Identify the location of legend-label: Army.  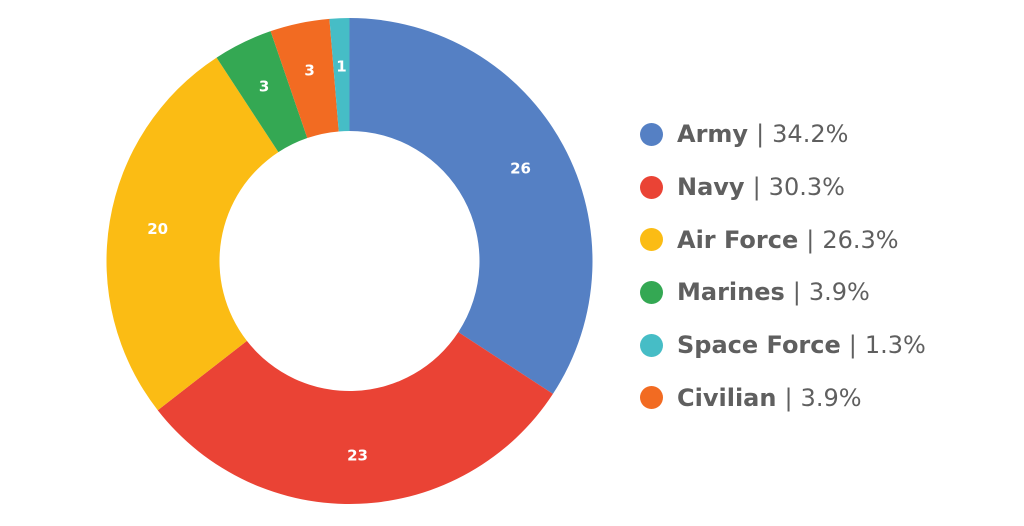
(713, 134).